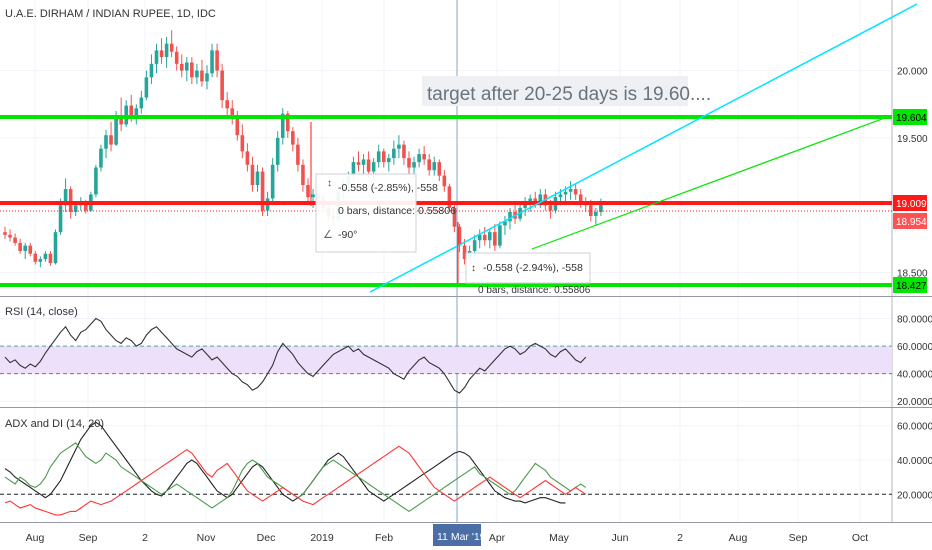 This screenshot has width=932, height=550. I want to click on time-axis: Aug Sep 2 Nov Dec 2019 Feb Apr May Jun 2 Aug Sep Oct, so click(447, 538).